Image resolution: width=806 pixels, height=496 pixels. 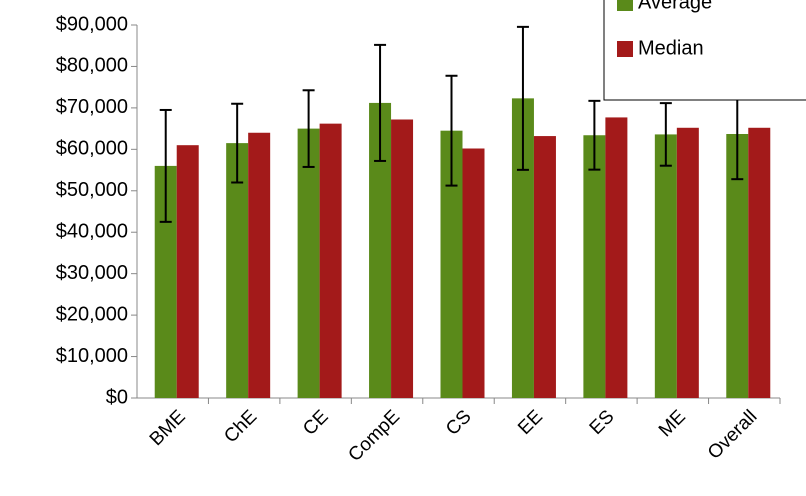 What do you see at coordinates (675, 6) in the screenshot?
I see `legend-label: Average` at bounding box center [675, 6].